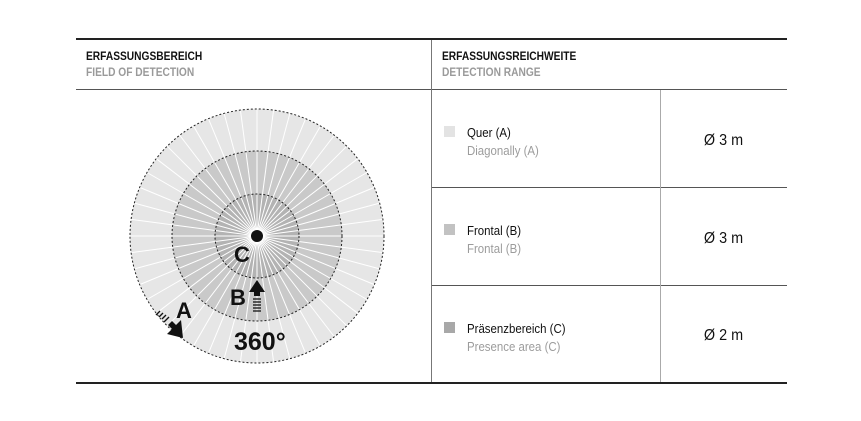  Describe the element at coordinates (514, 346) in the screenshot. I see `label-en: Presence area (C)` at that location.